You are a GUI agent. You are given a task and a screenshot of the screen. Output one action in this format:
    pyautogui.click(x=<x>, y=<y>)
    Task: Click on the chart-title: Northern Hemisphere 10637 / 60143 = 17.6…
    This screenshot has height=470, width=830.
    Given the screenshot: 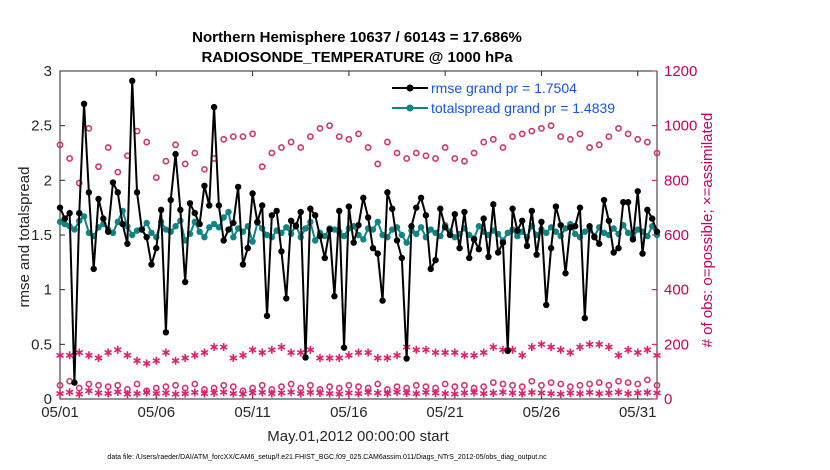 What is the action you would take?
    pyautogui.click(x=357, y=37)
    